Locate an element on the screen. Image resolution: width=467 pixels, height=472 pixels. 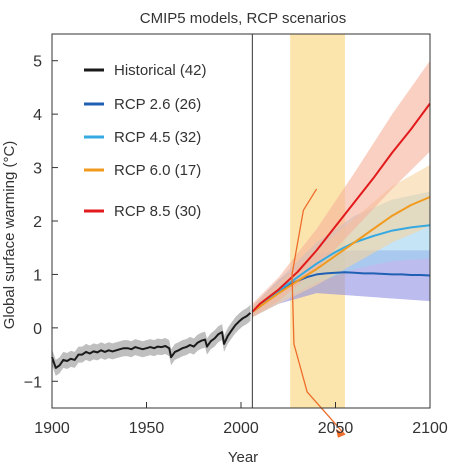
x-tick-label: 1950 is located at coordinates (147, 428).